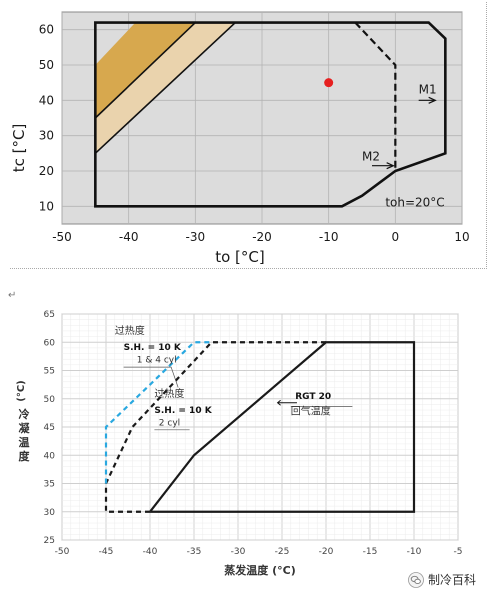  What do you see at coordinates (25, 456) in the screenshot?
I see `bottom-y-char-4: 度` at bounding box center [25, 456].